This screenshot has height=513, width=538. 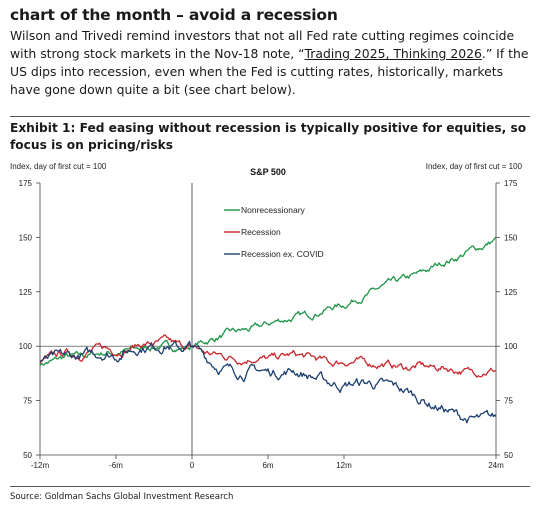 What do you see at coordinates (496, 465) in the screenshot?
I see `x-tick-label: 24m` at bounding box center [496, 465].